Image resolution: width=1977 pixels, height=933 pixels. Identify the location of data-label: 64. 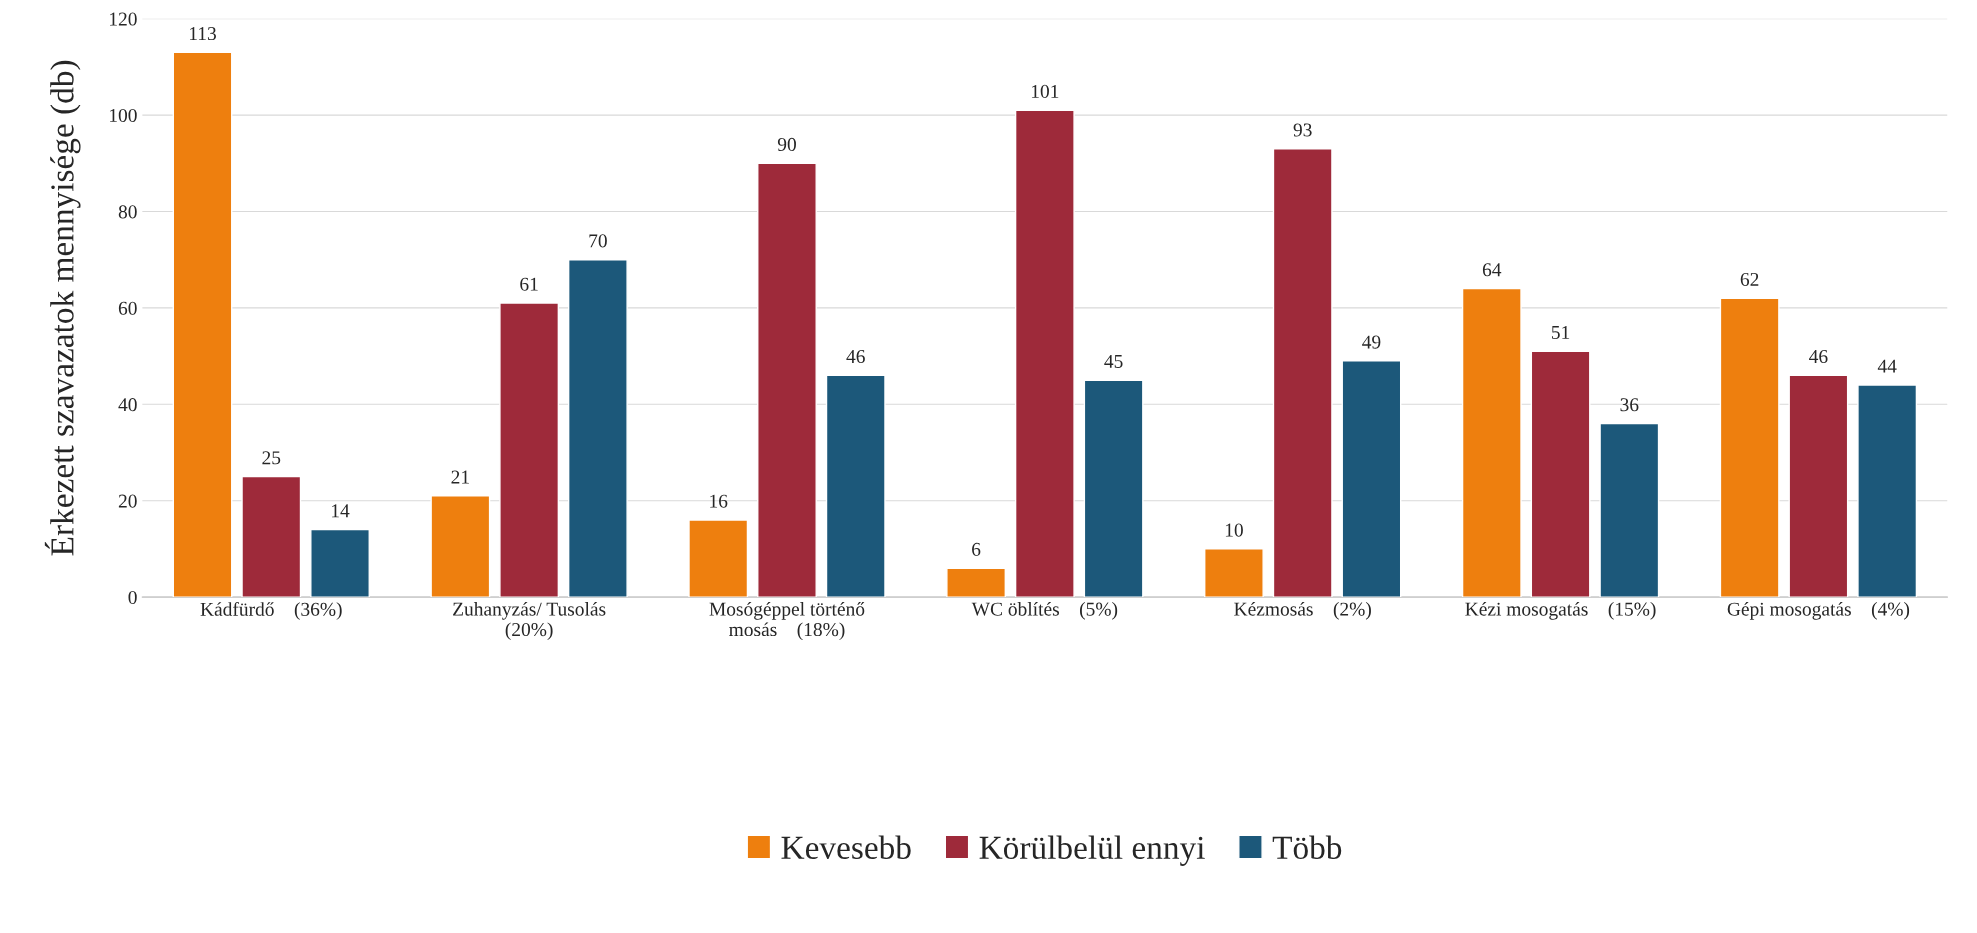
(1492, 270).